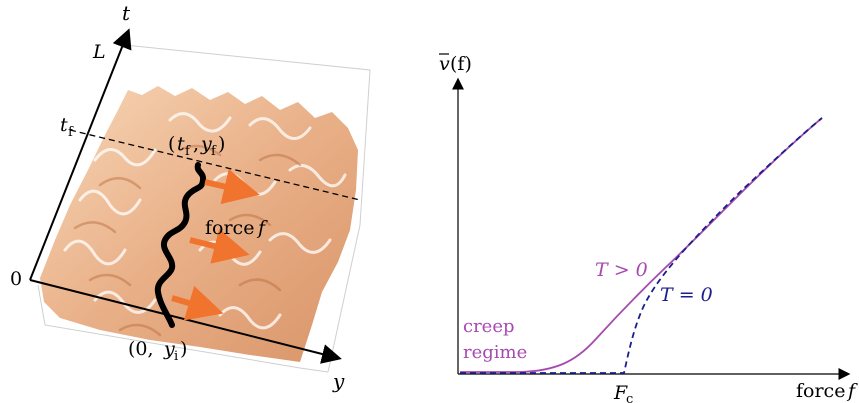 Image resolution: width=859 pixels, height=403 pixels. I want to click on end-y-sub: f, so click(214, 151).